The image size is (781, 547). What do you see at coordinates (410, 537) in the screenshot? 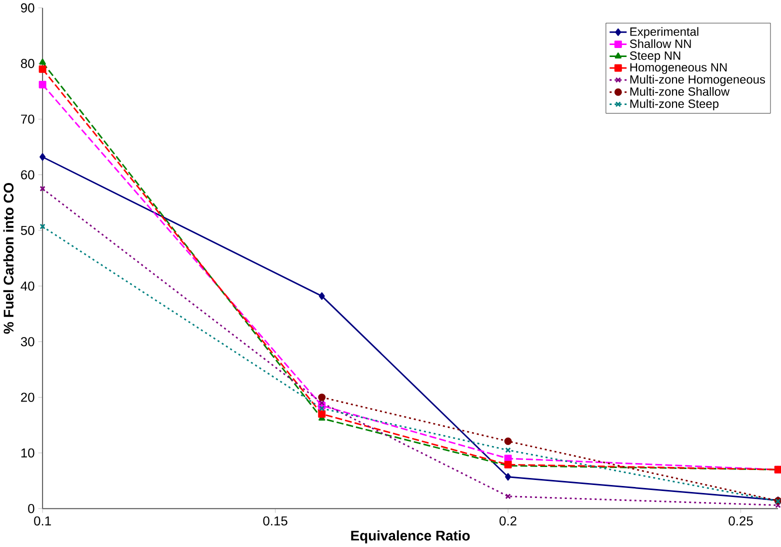
I see `x-axis-title: Equivalence Ratio` at bounding box center [410, 537].